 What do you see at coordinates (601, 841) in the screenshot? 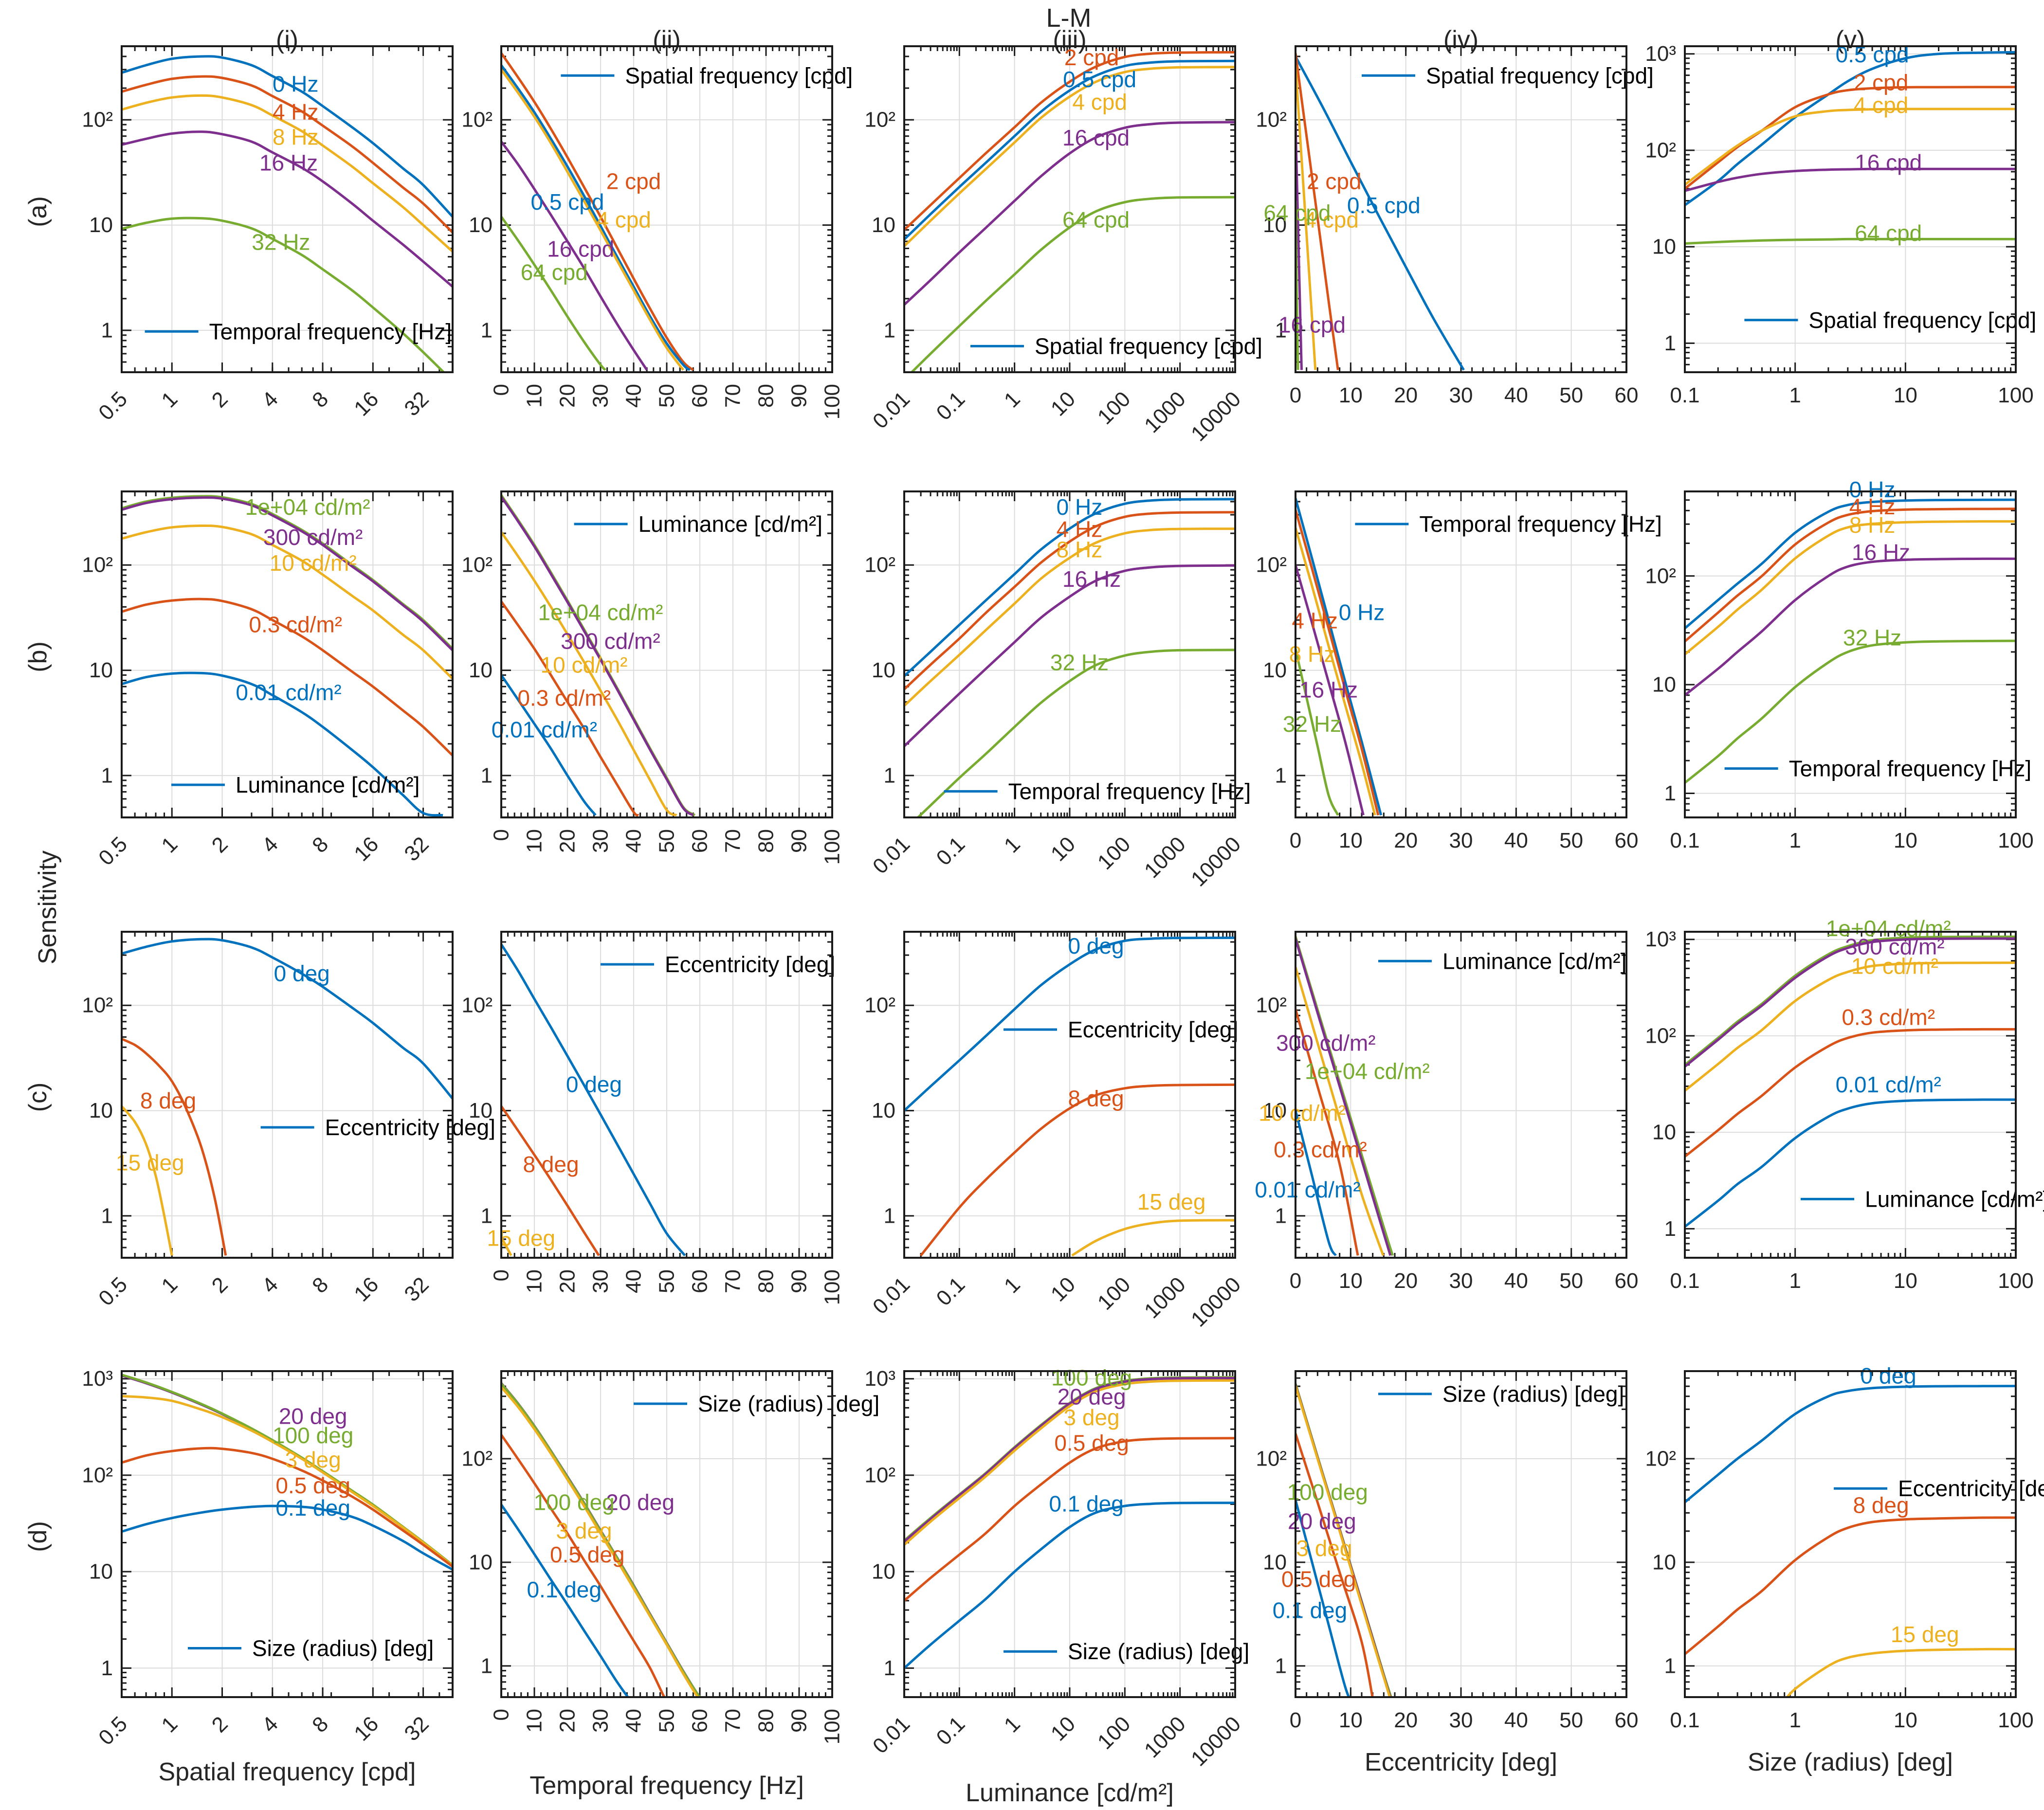
I see `x-tick-label: 30` at bounding box center [601, 841].